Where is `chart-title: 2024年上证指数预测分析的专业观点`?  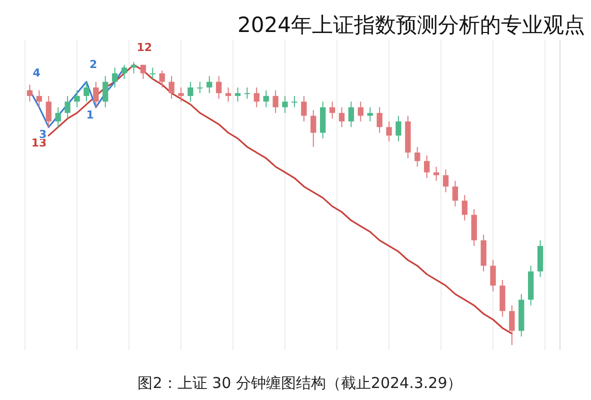 chart-title: 2024年上证指数预测分析的专业观点 is located at coordinates (411, 25).